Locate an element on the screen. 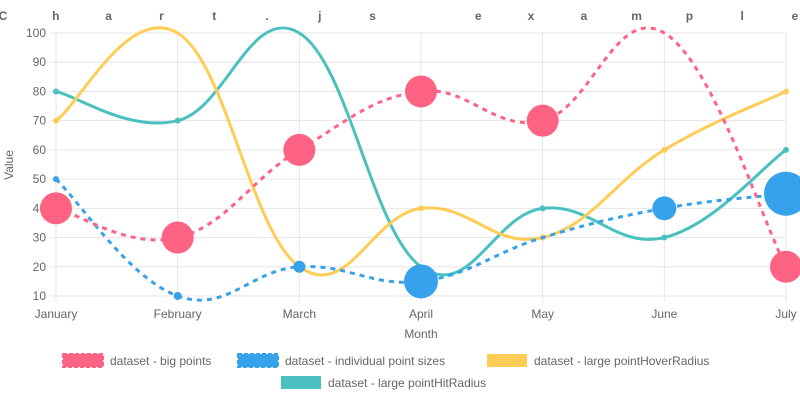 The height and width of the screenshot is (400, 800). chart-title-char: j is located at coordinates (319, 16).